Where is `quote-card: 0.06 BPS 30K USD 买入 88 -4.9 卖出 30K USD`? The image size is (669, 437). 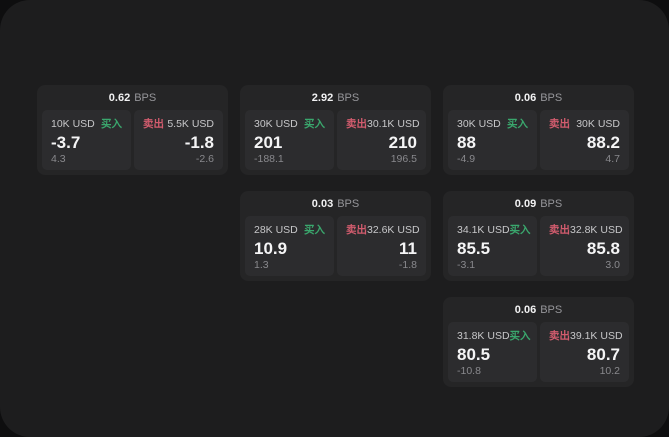 quote-card: 0.06 BPS 30K USD 买入 88 -4.9 卖出 30K USD is located at coordinates (538, 130).